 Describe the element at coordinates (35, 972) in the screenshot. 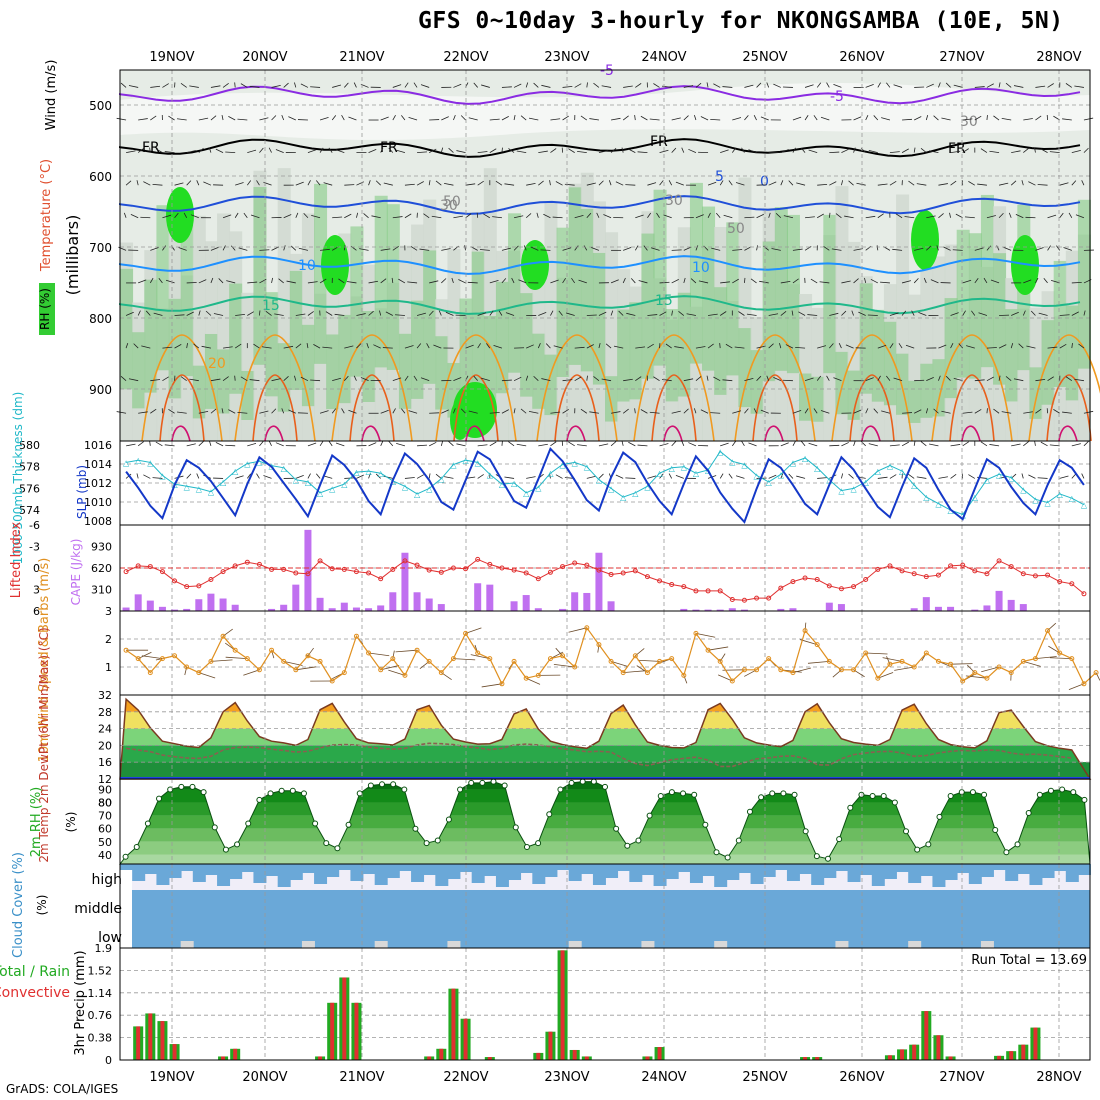

I see `precip-legend-total: Total / Rain` at that location.